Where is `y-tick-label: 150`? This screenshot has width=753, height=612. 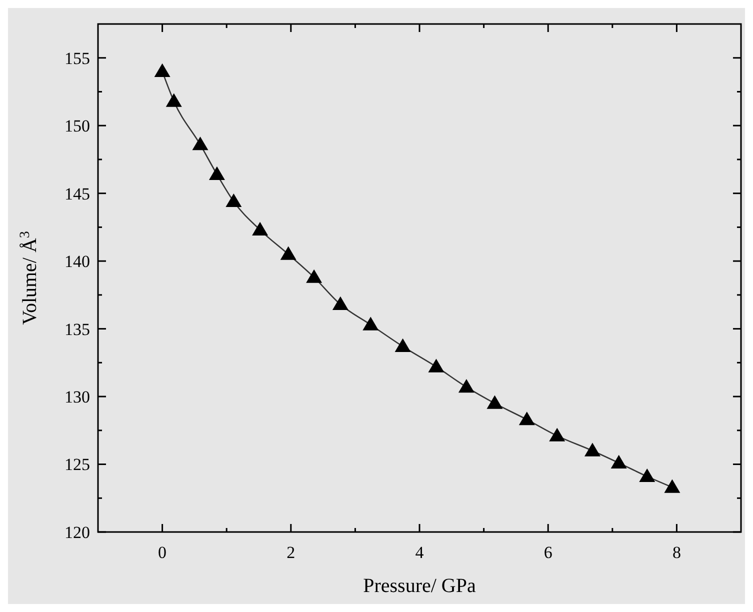
y-tick-label: 150 is located at coordinates (77, 126).